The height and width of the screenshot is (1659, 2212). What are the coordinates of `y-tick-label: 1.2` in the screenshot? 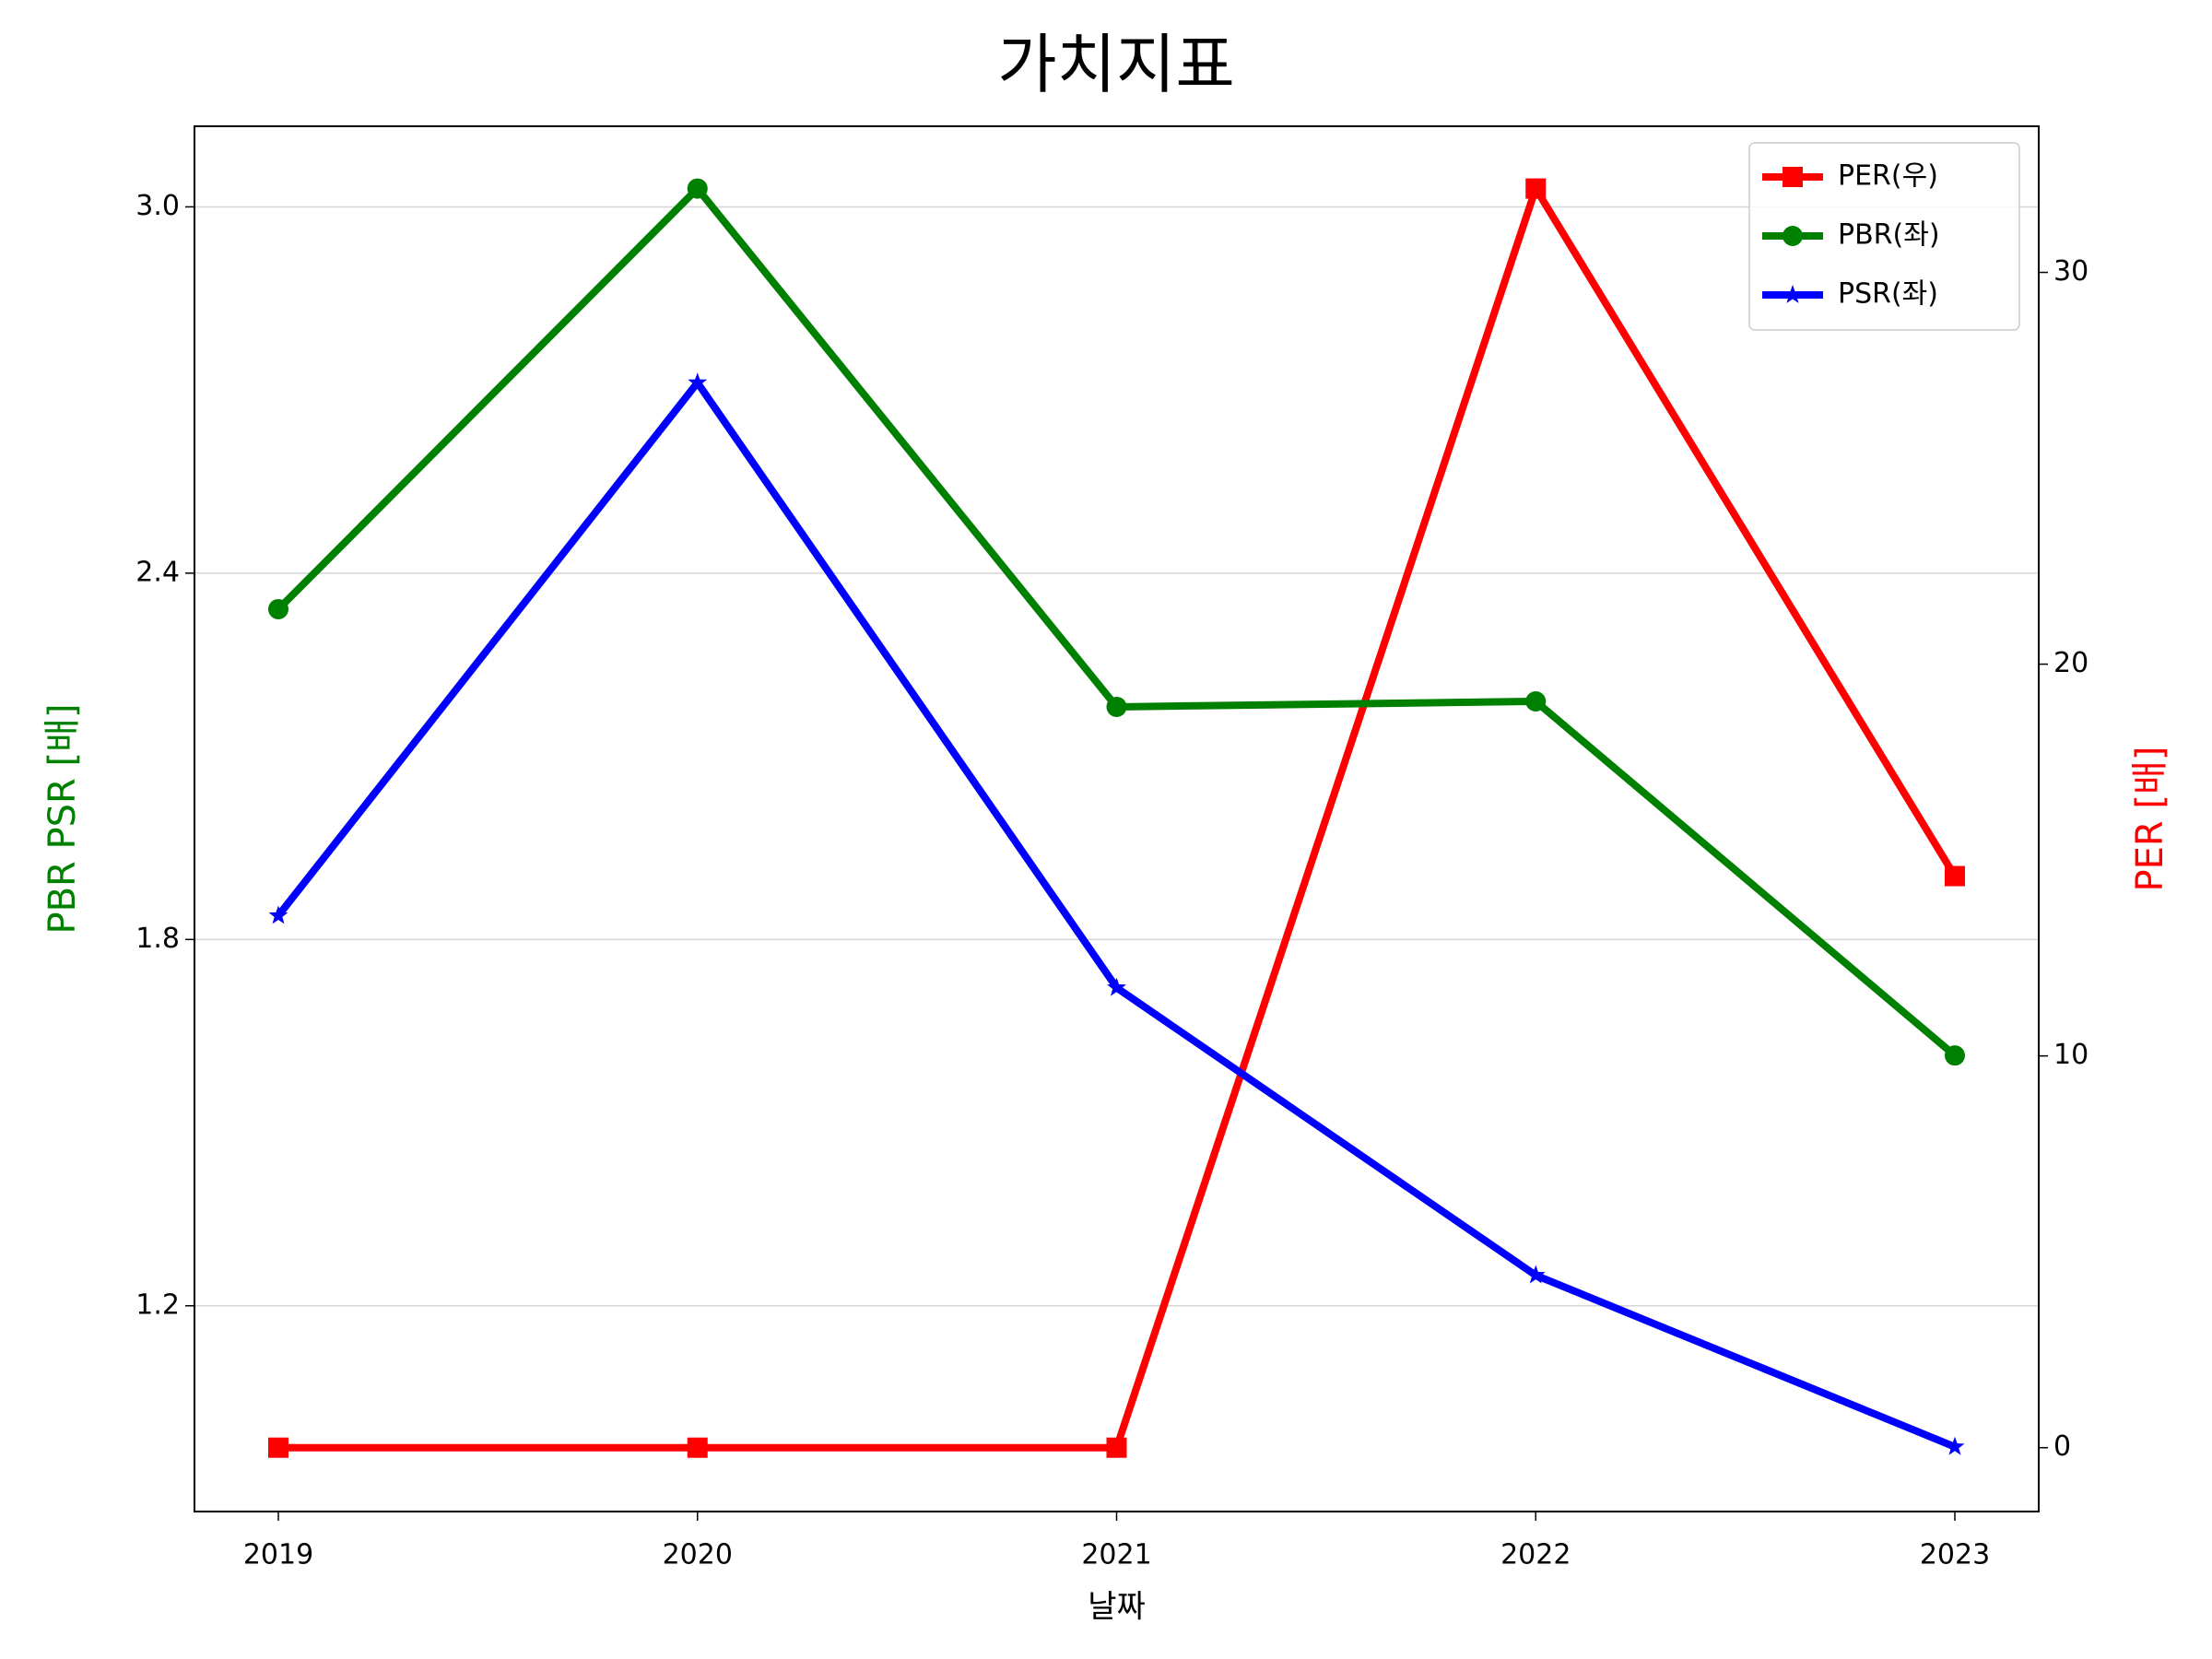 It's located at (157, 1304).